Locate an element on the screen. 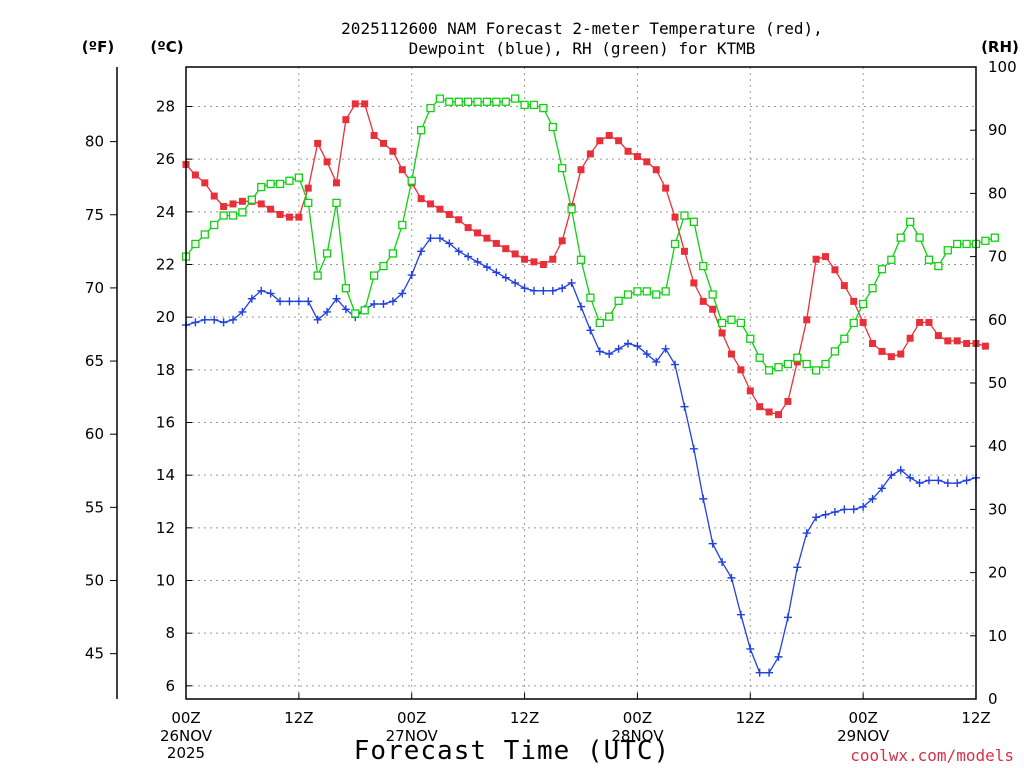  x-tick-label-time: 00Z is located at coordinates (637, 718).